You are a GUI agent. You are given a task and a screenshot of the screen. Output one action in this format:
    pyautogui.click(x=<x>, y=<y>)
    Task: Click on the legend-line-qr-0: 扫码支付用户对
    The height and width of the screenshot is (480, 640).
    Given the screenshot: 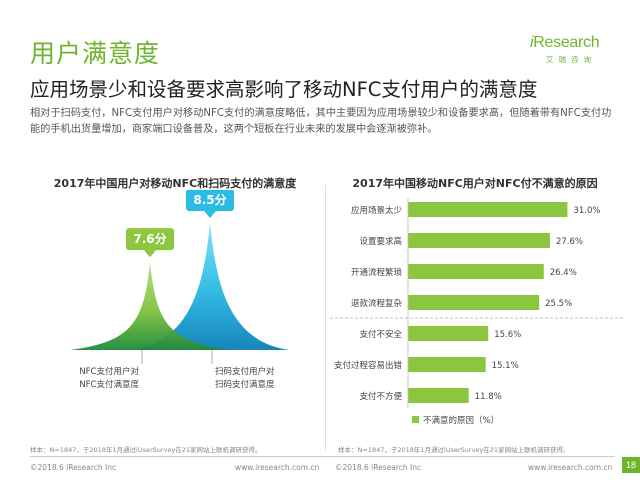 What is the action you would take?
    pyautogui.click(x=245, y=371)
    